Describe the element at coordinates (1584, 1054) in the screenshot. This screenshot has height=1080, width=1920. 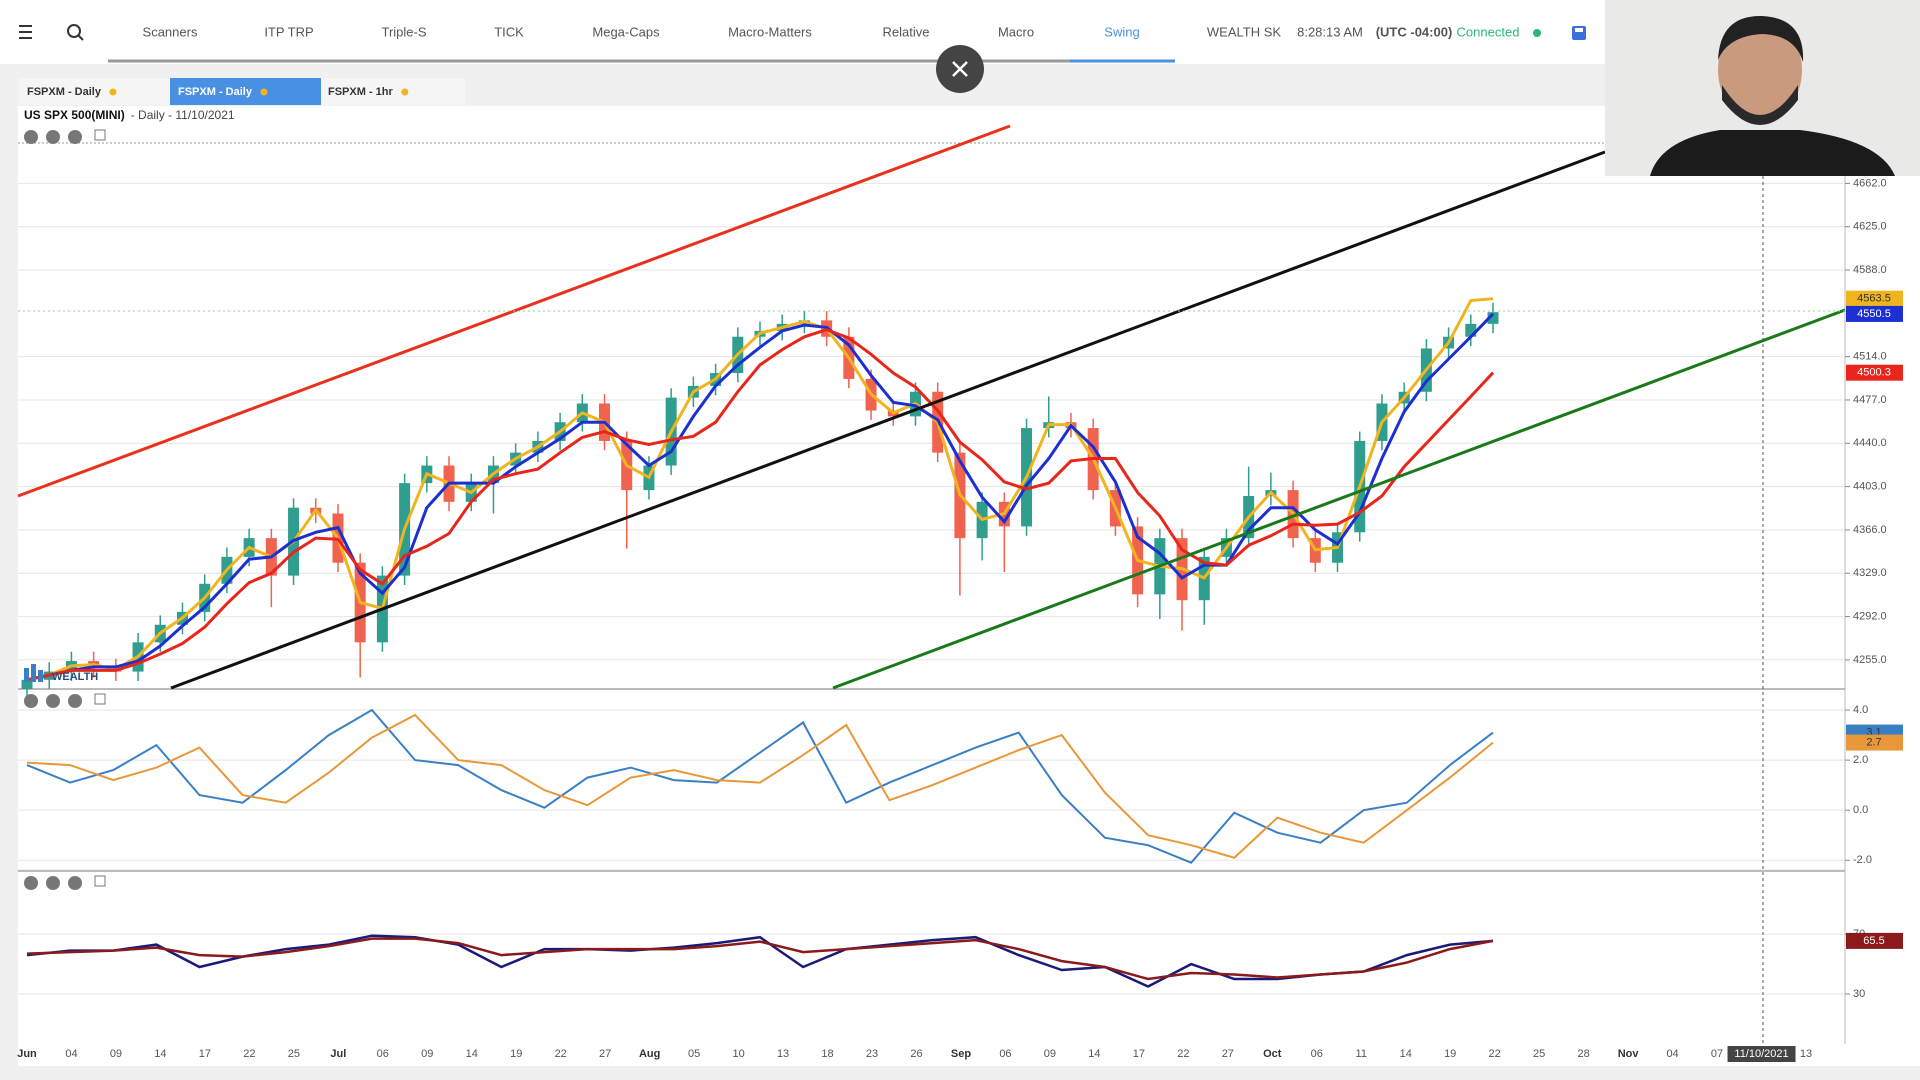
I see `x-tick-label: 28` at that location.